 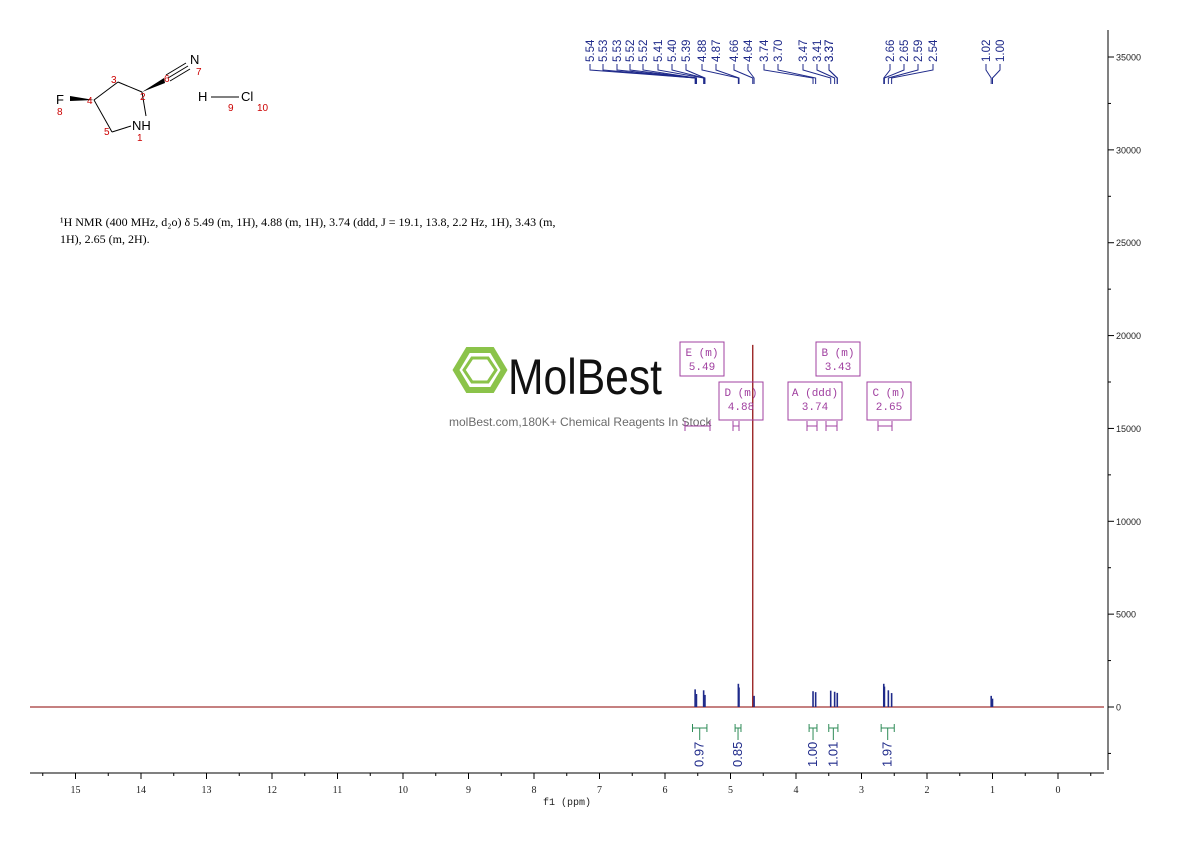 What do you see at coordinates (60, 99) in the screenshot?
I see `atom-F: F` at bounding box center [60, 99].